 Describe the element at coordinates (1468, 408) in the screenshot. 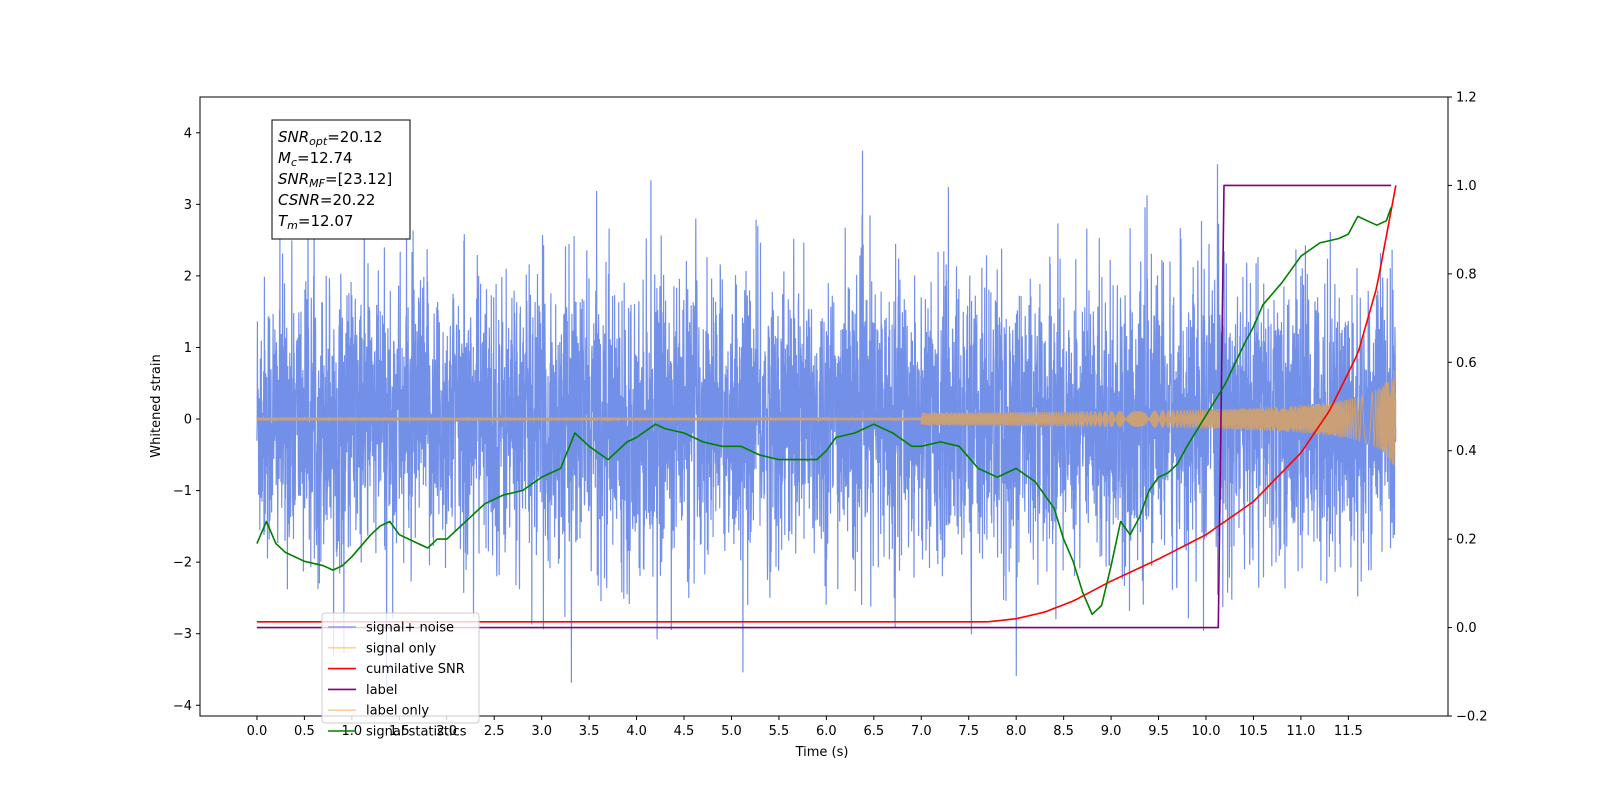

I see `y-axis-right: 1.2 1.0 0.8 0.6 0.4 0.2 0.0 −0.2` at that location.